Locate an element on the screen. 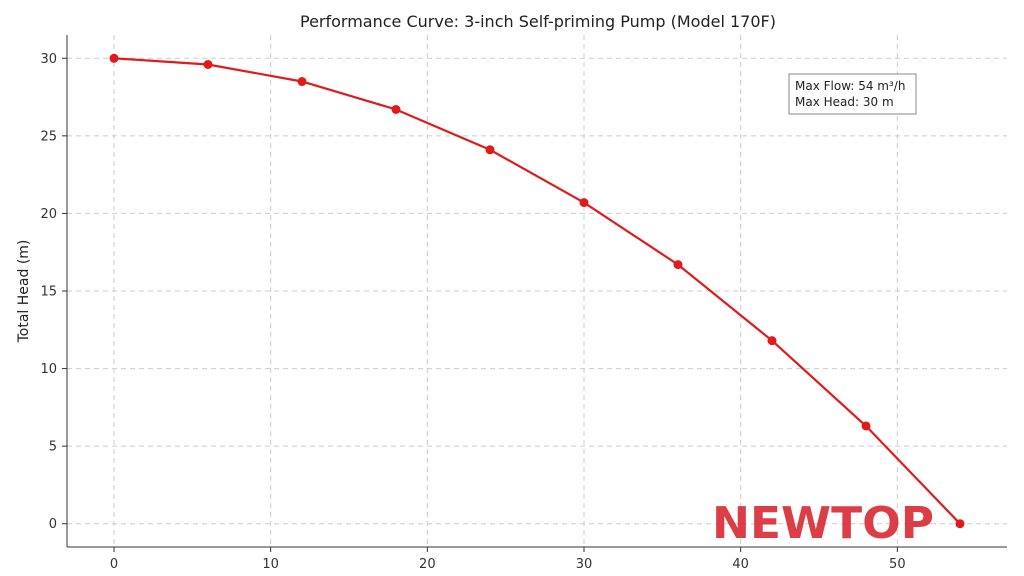 The image size is (1024, 576). x-tick-label: 50 is located at coordinates (897, 564).